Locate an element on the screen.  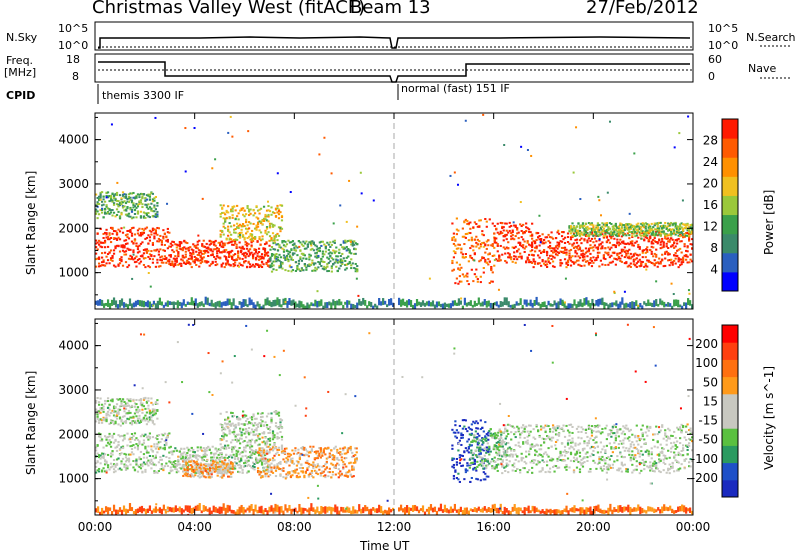
freq-tick-low: 8 is located at coordinates (75, 76).